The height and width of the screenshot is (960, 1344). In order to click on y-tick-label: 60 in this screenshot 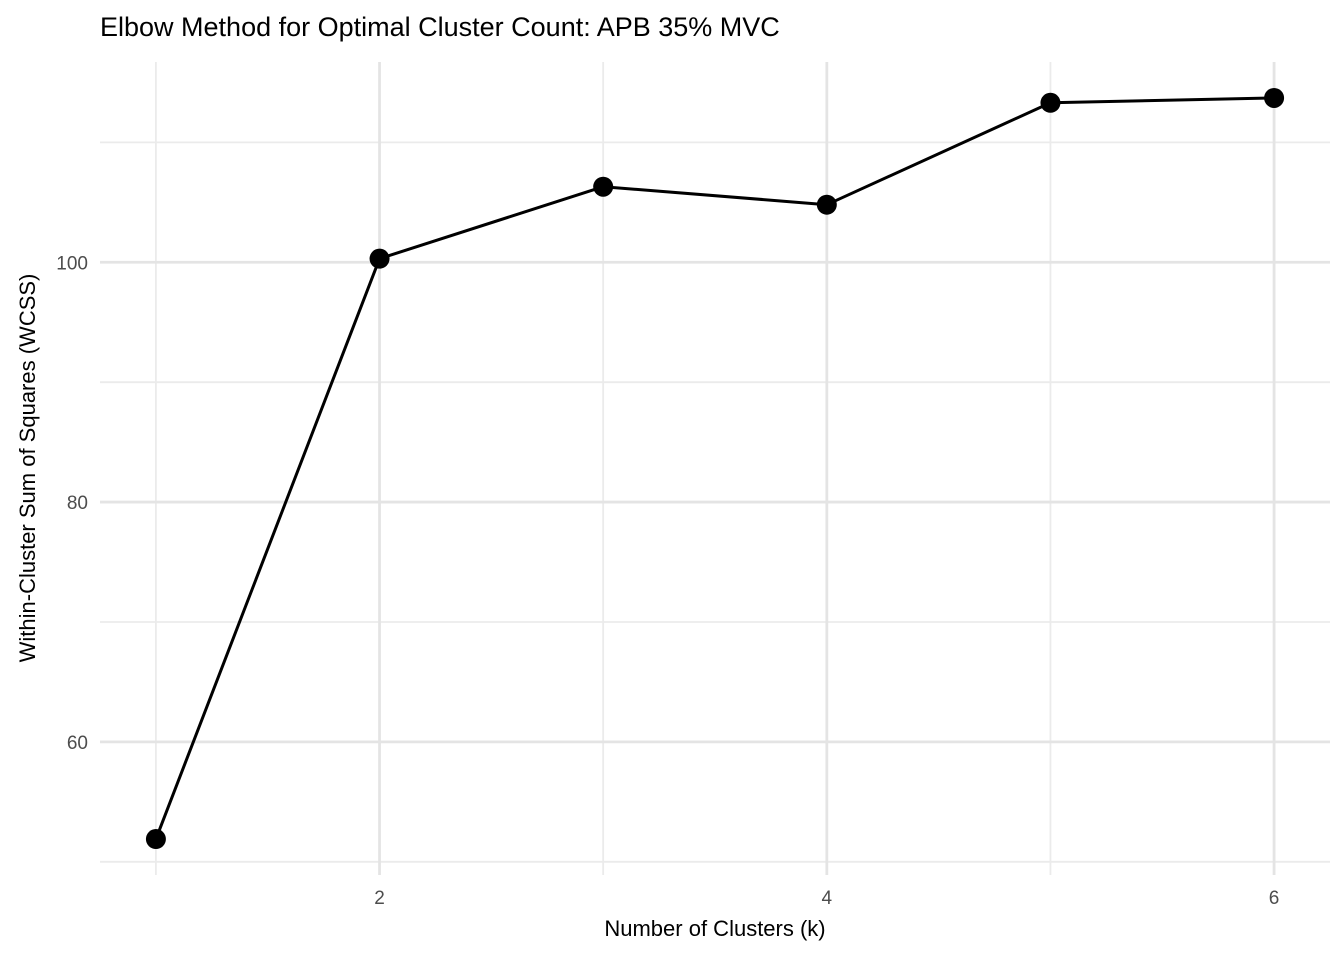, I will do `click(77, 743)`.